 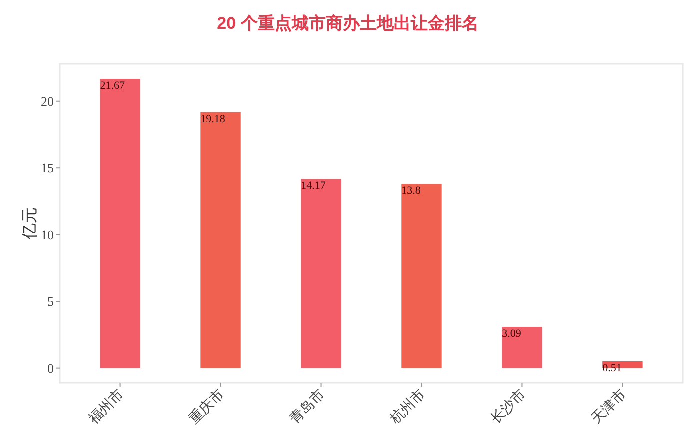 What do you see at coordinates (47, 101) in the screenshot?
I see `y-tick-label: 20` at bounding box center [47, 101].